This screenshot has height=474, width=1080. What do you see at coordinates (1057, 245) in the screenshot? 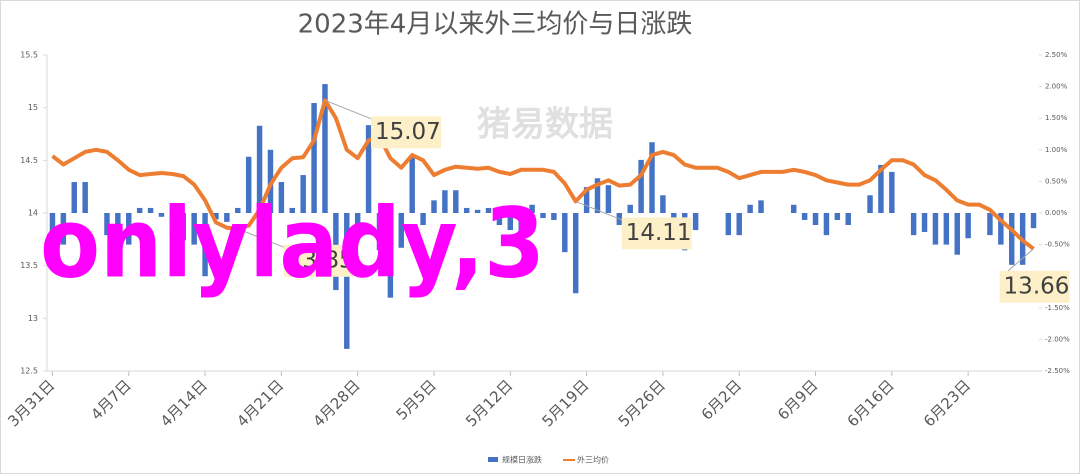
I see `y2-tick-label: -0.50%` at bounding box center [1057, 245].